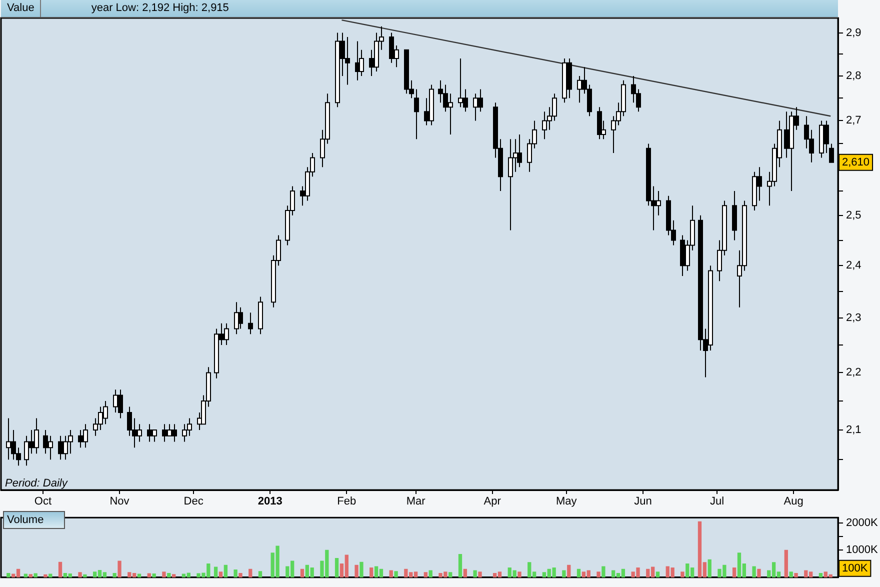 This screenshot has height=587, width=880. What do you see at coordinates (493, 502) in the screenshot?
I see `x-tick-label: Apr` at bounding box center [493, 502].